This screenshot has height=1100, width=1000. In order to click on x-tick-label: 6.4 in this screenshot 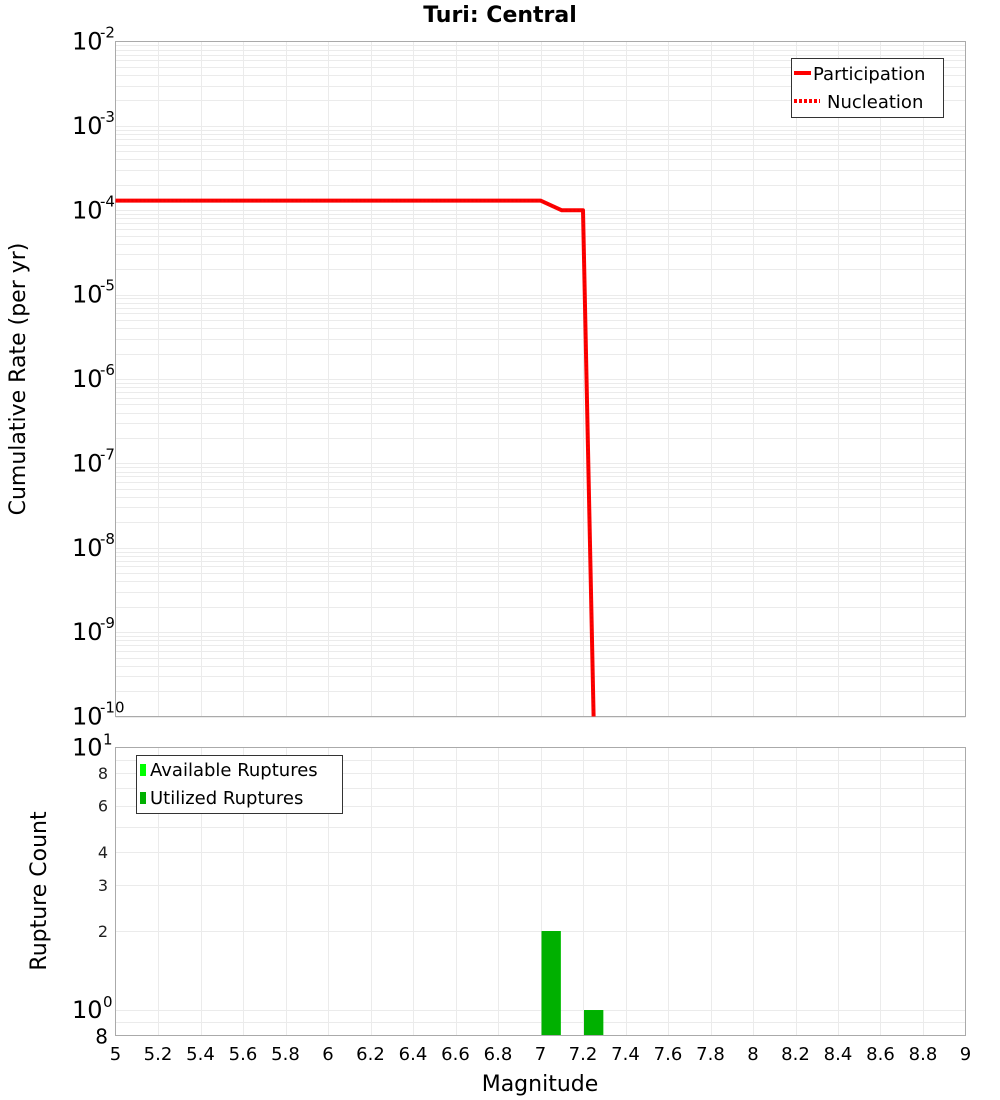, I will do `click(413, 1054)`.